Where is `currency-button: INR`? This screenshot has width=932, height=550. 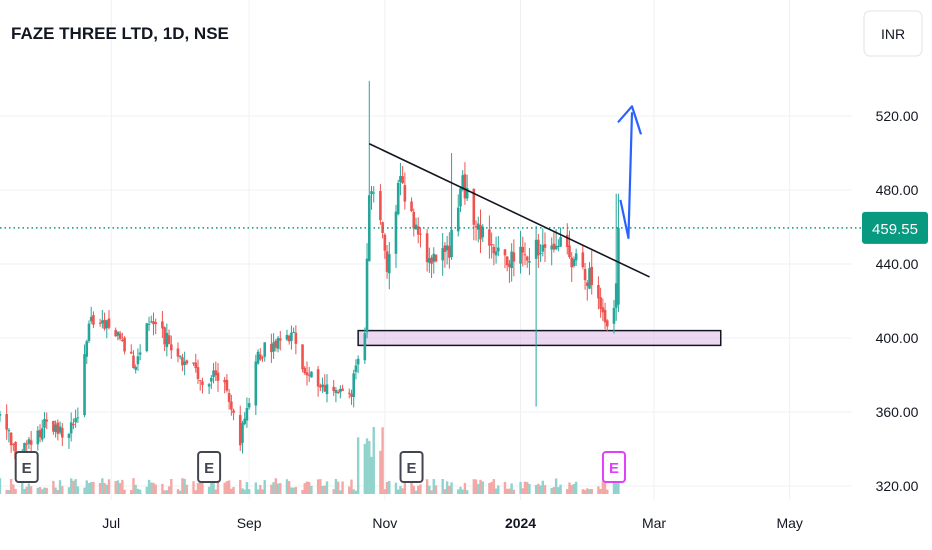 currency-button: INR is located at coordinates (893, 33).